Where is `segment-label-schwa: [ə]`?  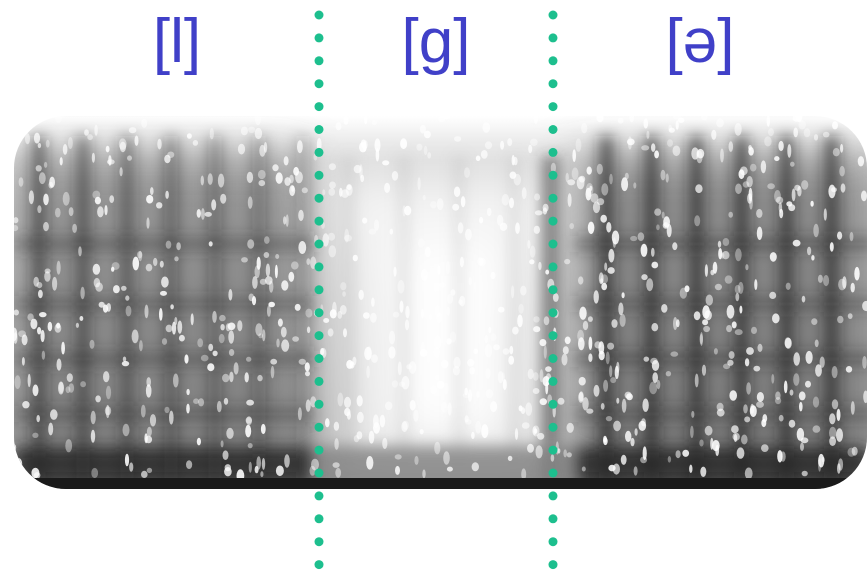 segment-label-schwa: [ə] is located at coordinates (700, 41).